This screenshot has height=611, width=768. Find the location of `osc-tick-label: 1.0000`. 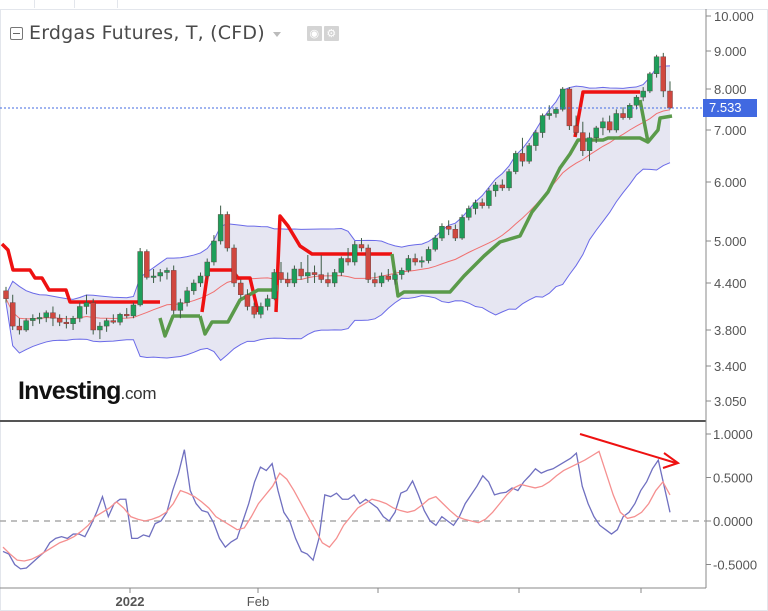

osc-tick-label: 1.0000 is located at coordinates (733, 434).